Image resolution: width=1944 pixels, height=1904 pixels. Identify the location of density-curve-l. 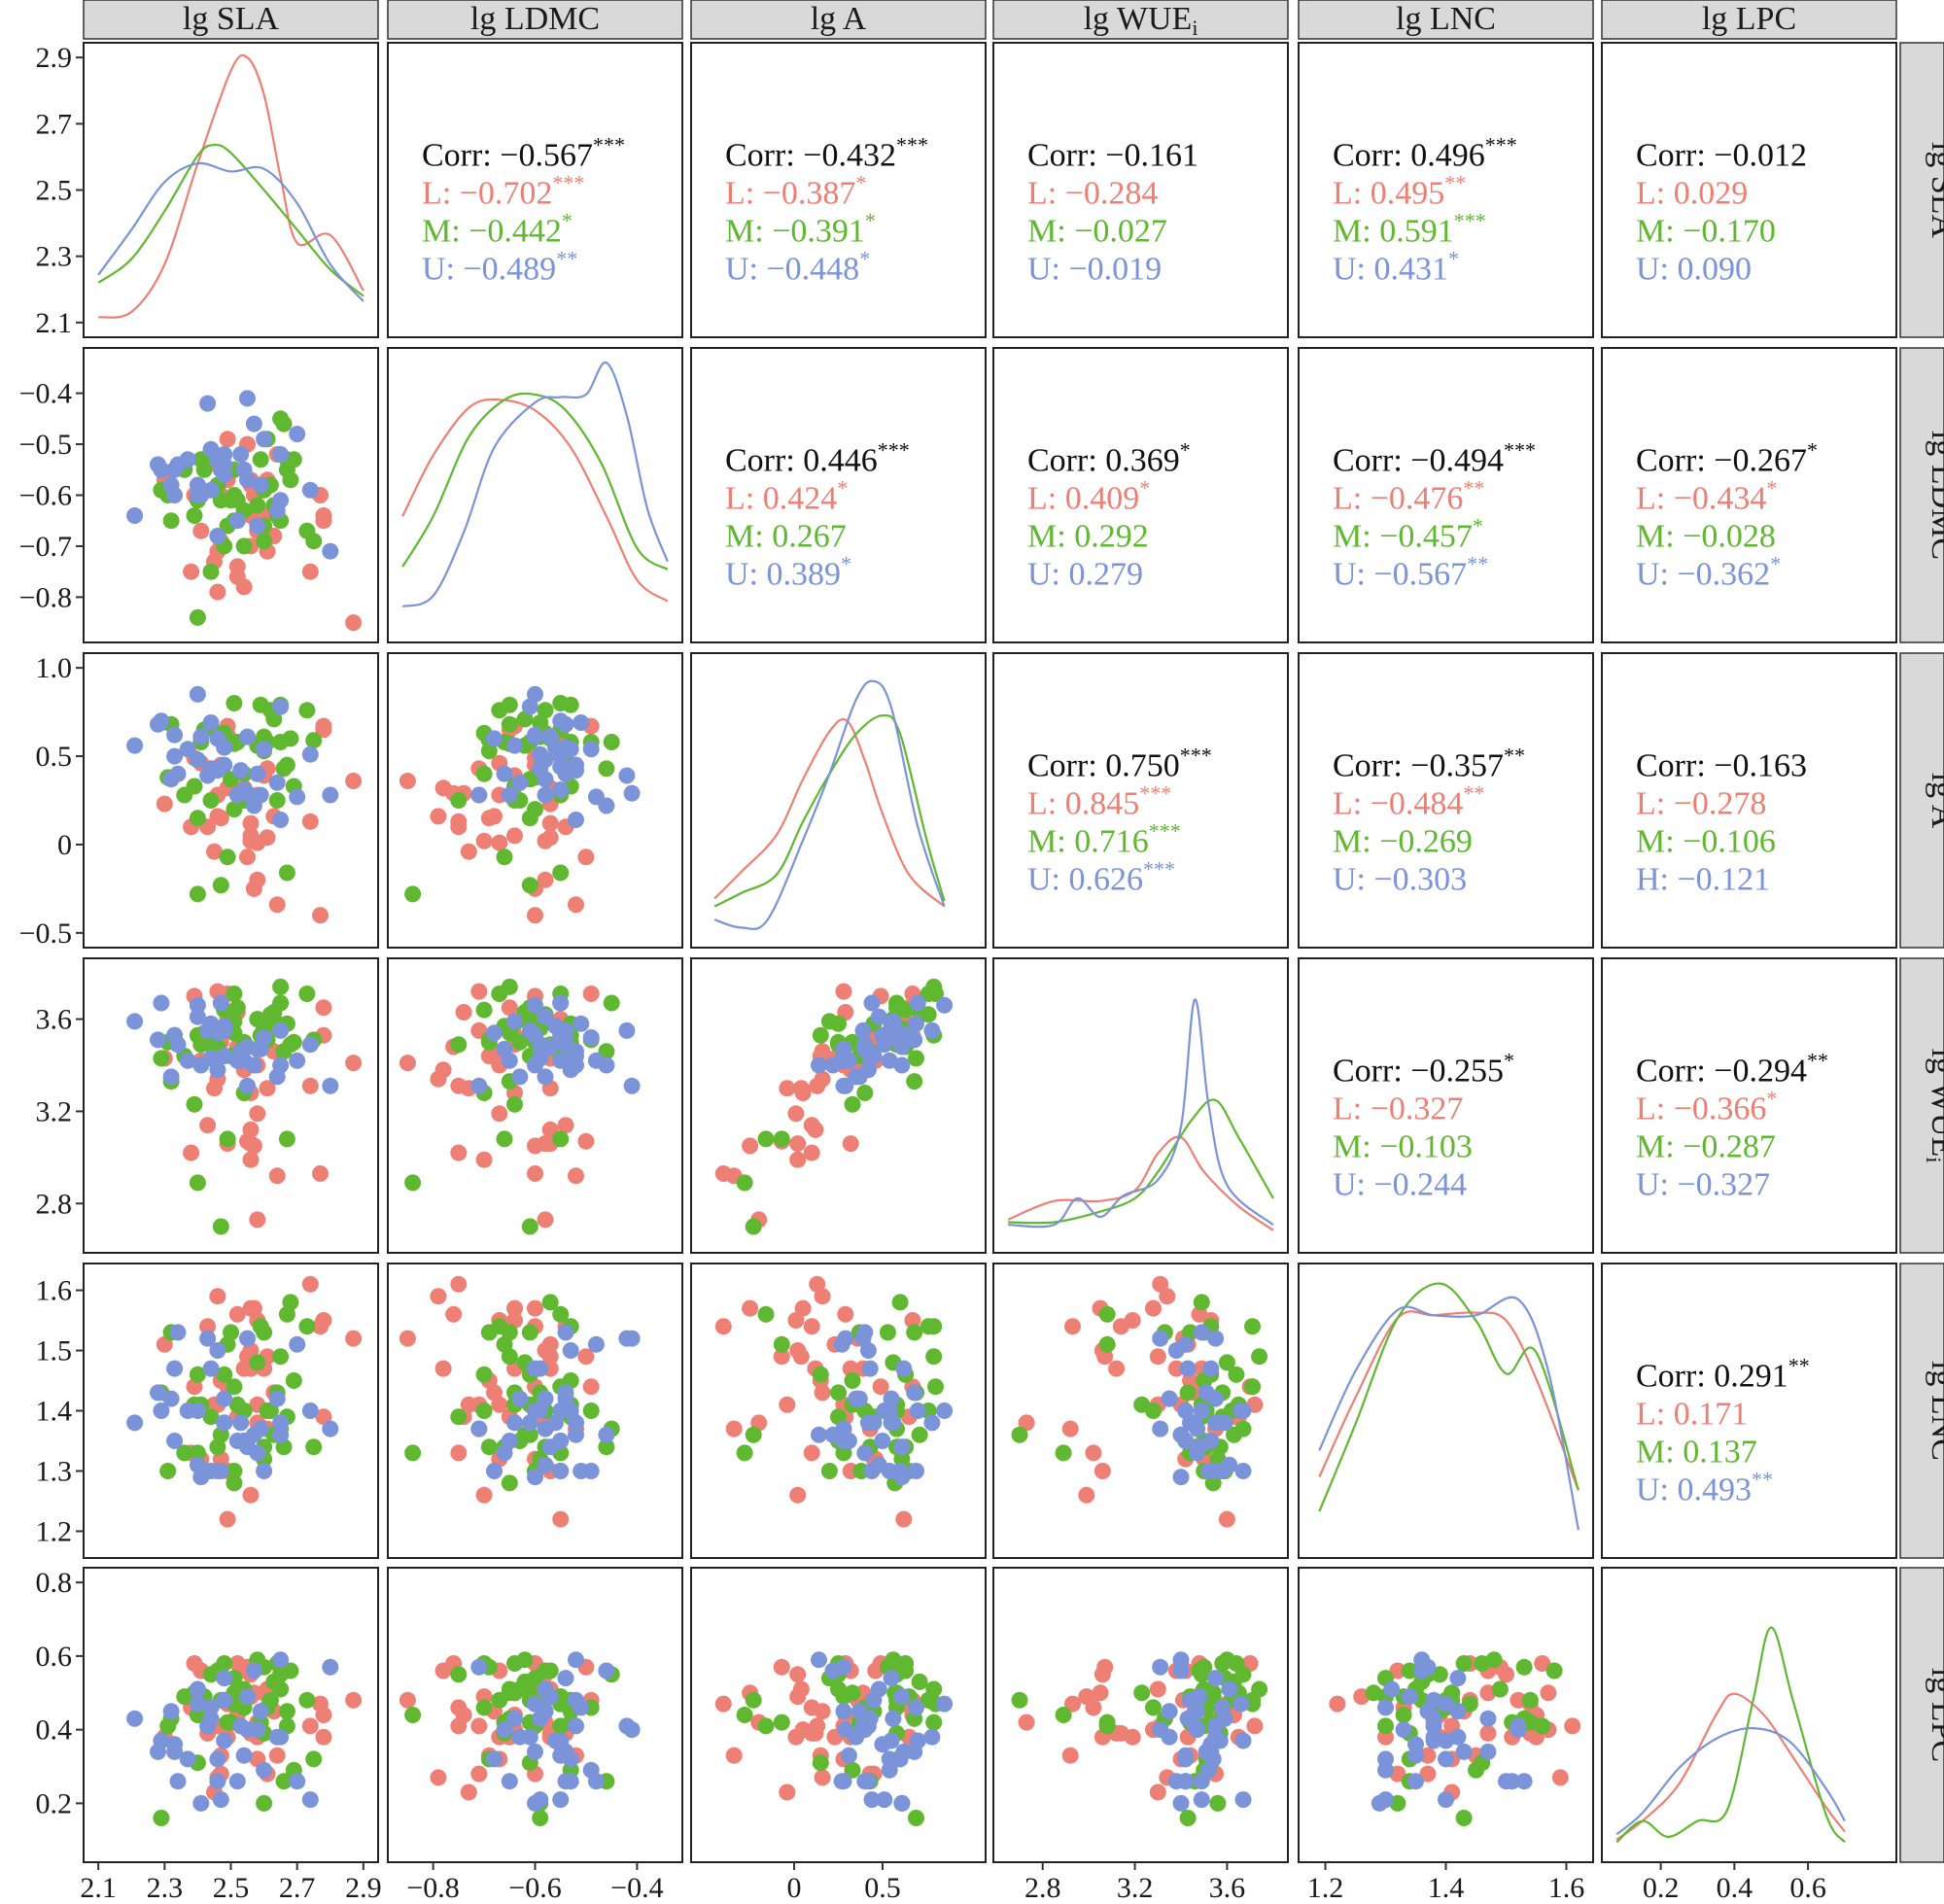
(829, 812).